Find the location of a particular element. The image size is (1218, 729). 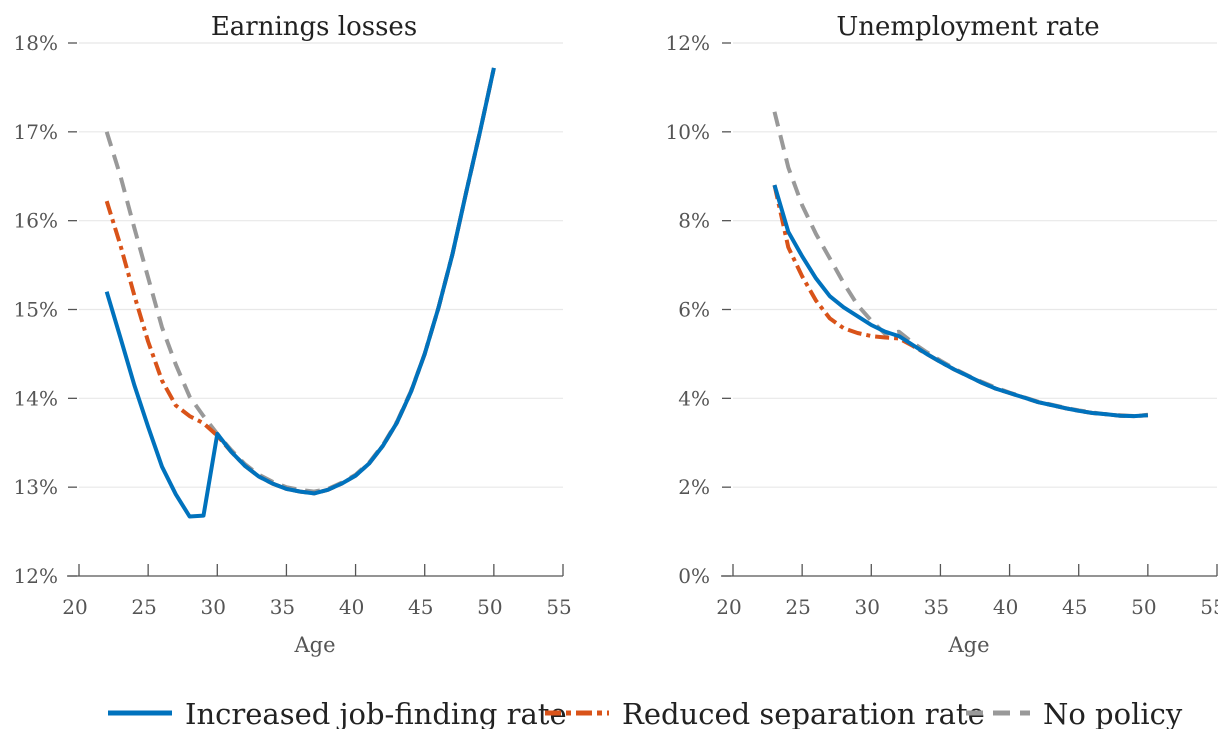

series-line-no-policy is located at coordinates (960, 265).